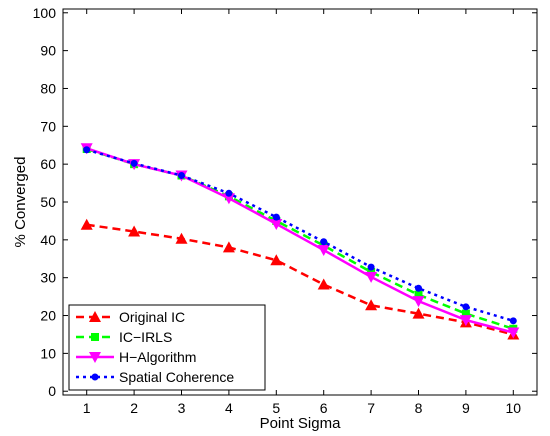  What do you see at coordinates (48, 126) in the screenshot?
I see `y-tick-label: 70` at bounding box center [48, 126].